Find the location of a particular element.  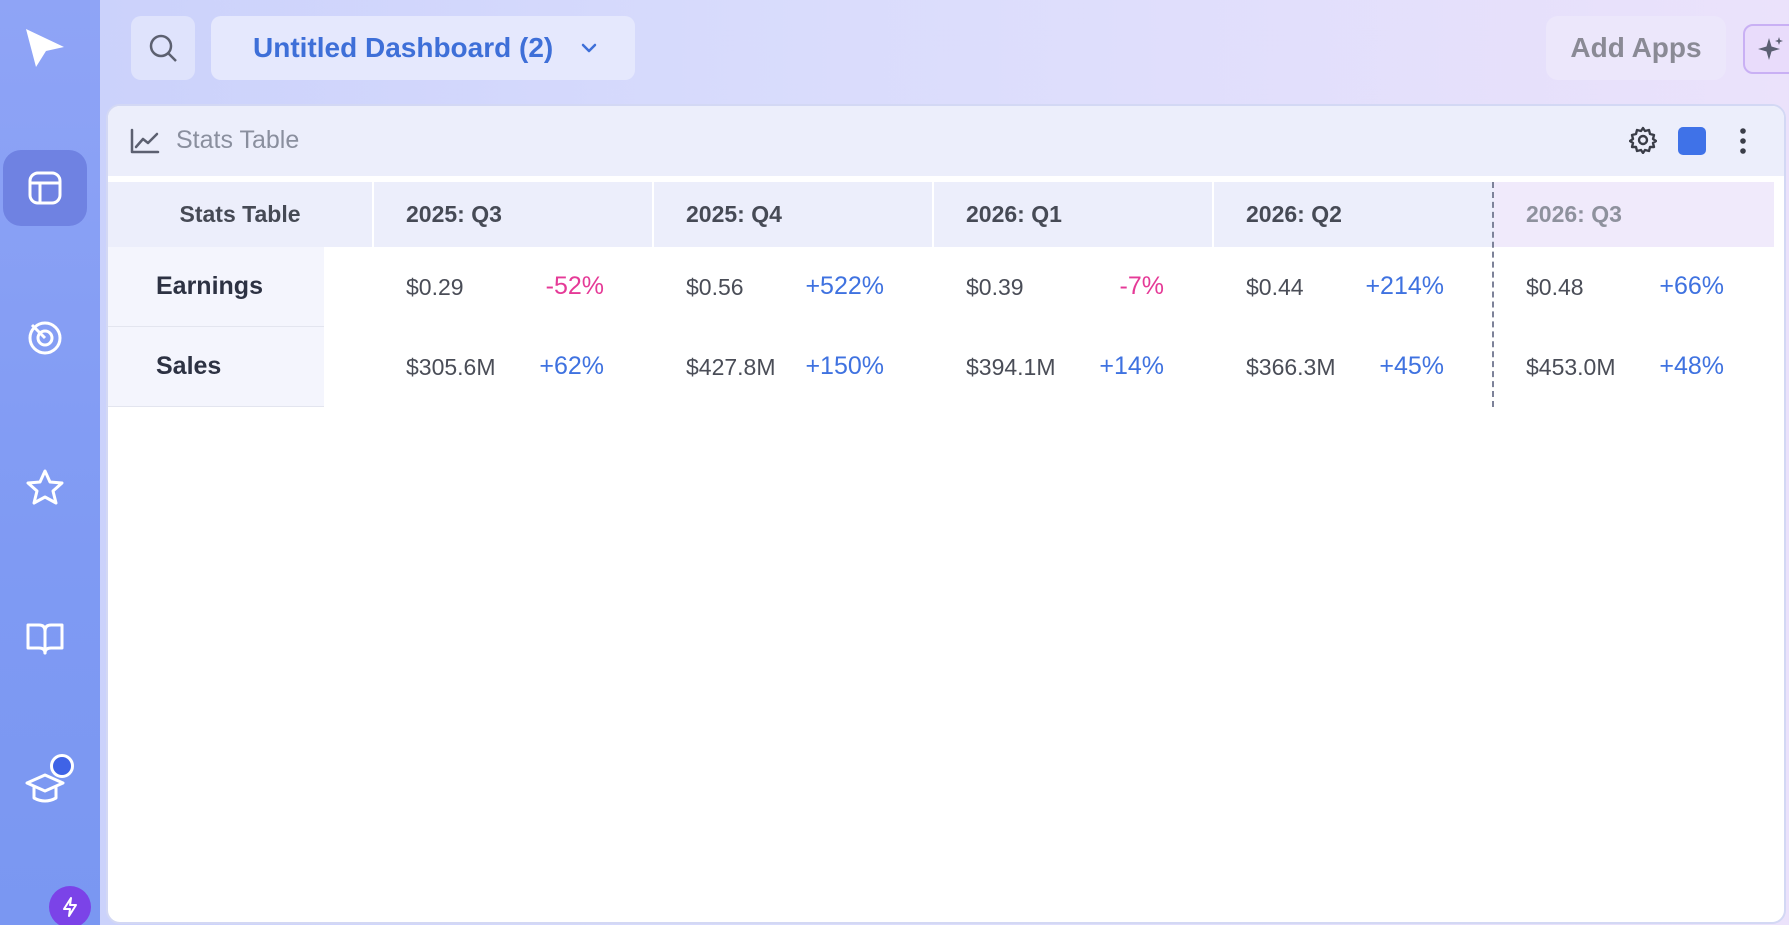

cell-value: $305.6M is located at coordinates (451, 367).